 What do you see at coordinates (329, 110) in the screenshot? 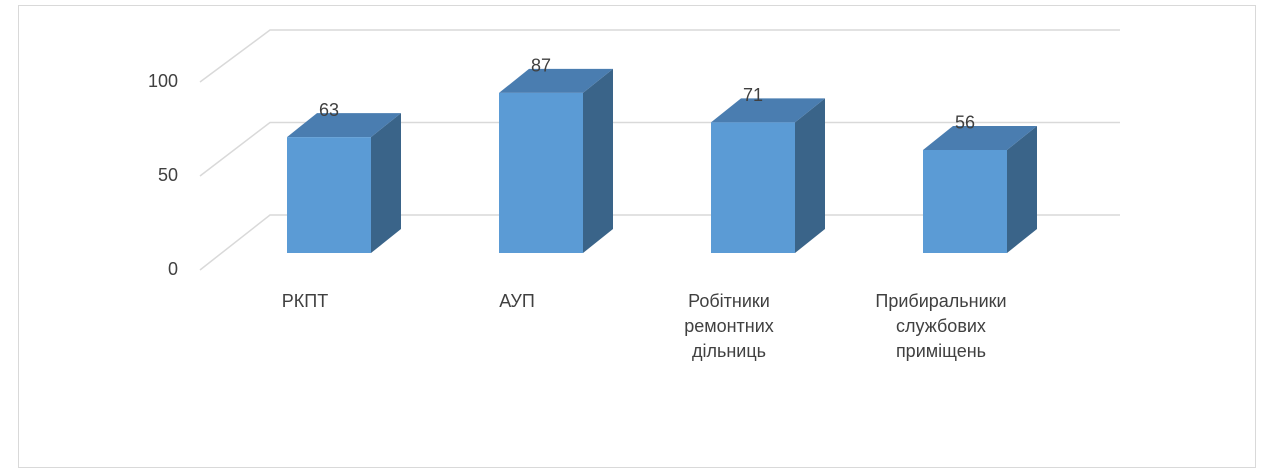
I see `value-label: 63` at bounding box center [329, 110].